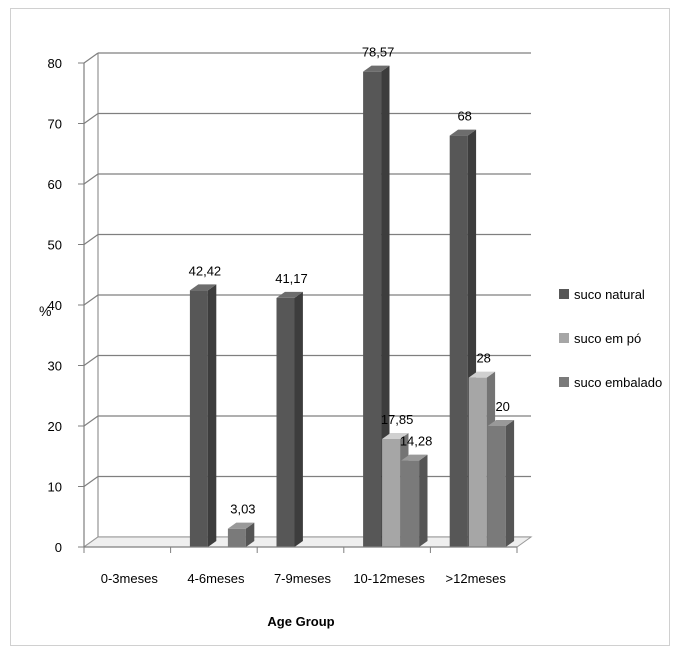 This screenshot has height=656, width=683. I want to click on data-label: 17,85, so click(397, 419).